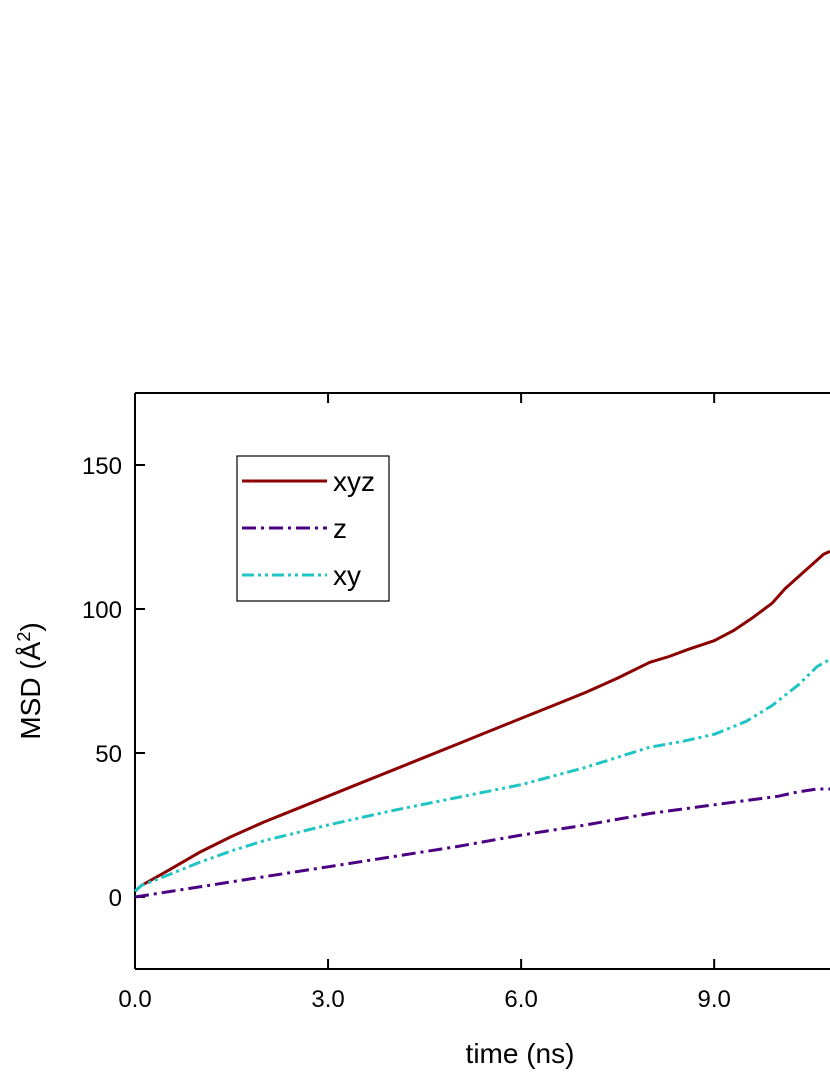  I want to click on x-tick-label: 6.0, so click(520, 999).